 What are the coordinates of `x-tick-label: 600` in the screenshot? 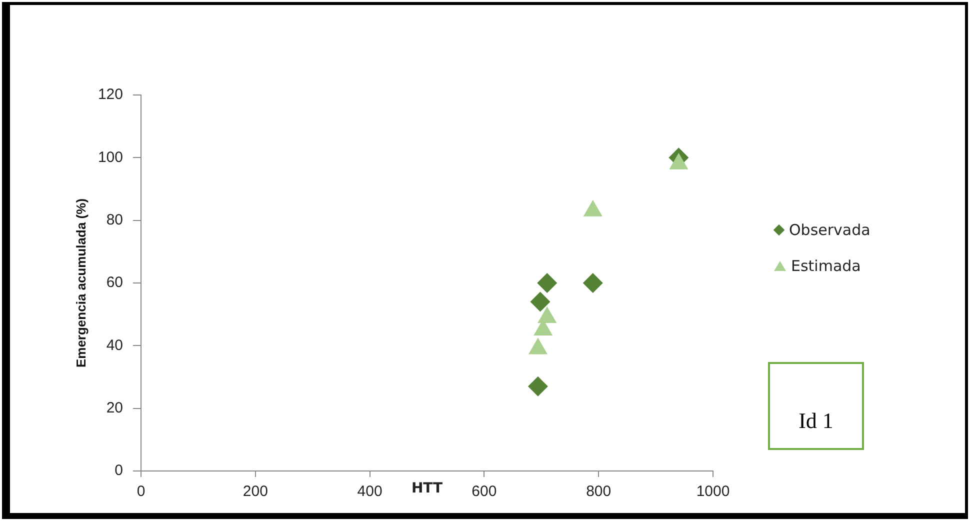 It's located at (484, 491).